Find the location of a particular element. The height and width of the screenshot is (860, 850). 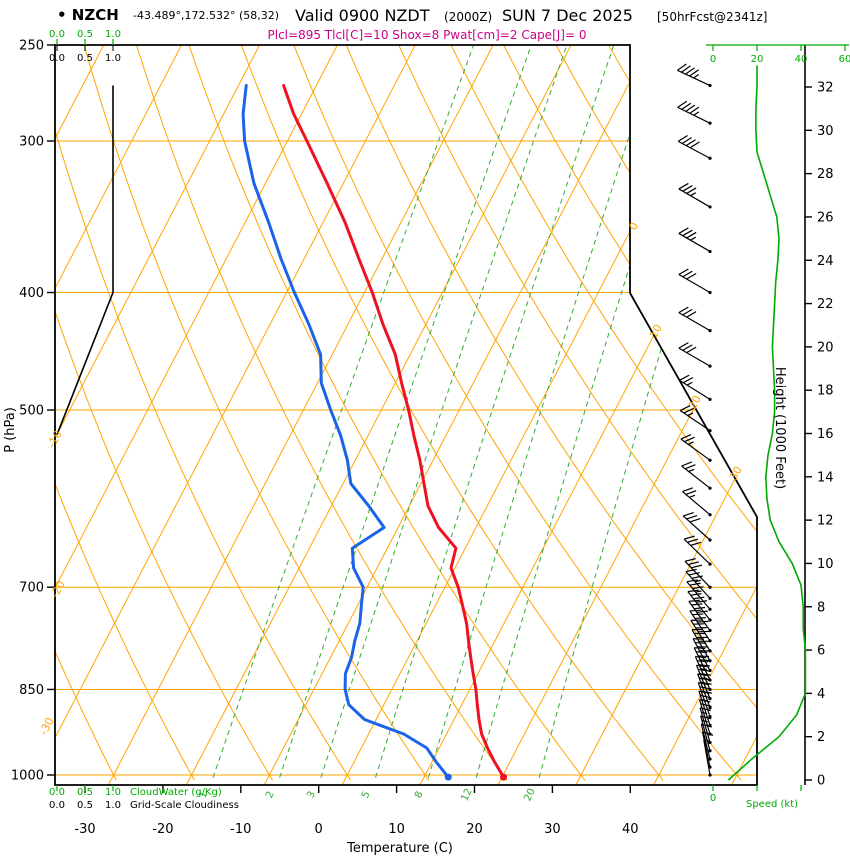

svg-text: 5 is located at coordinates (366, 795).